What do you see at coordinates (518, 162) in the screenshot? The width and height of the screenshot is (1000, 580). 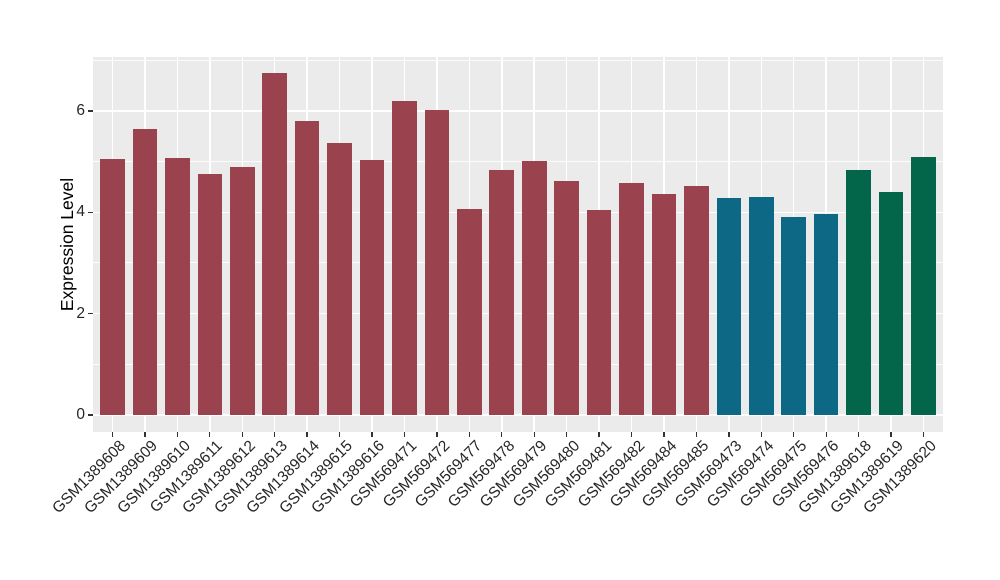 I see `gridline-minor-y5` at bounding box center [518, 162].